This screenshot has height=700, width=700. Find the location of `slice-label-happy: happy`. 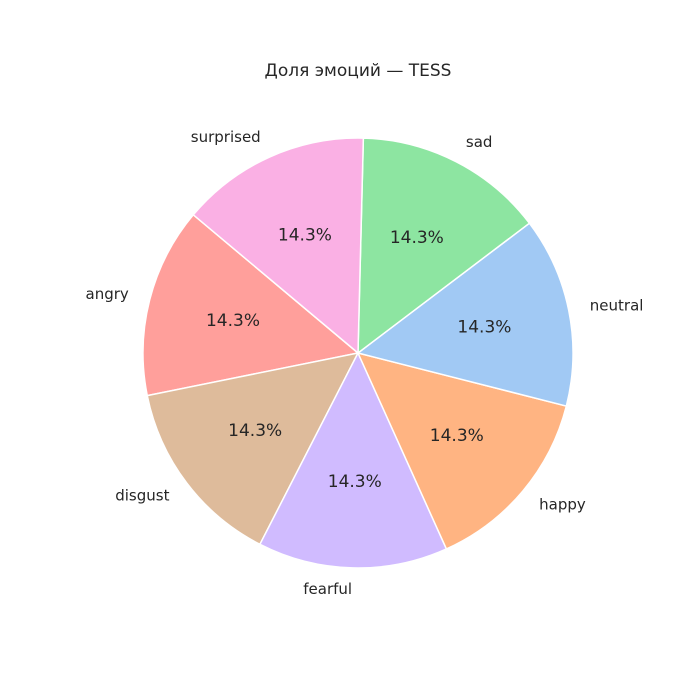

slice-label-happy: happy is located at coordinates (562, 505).